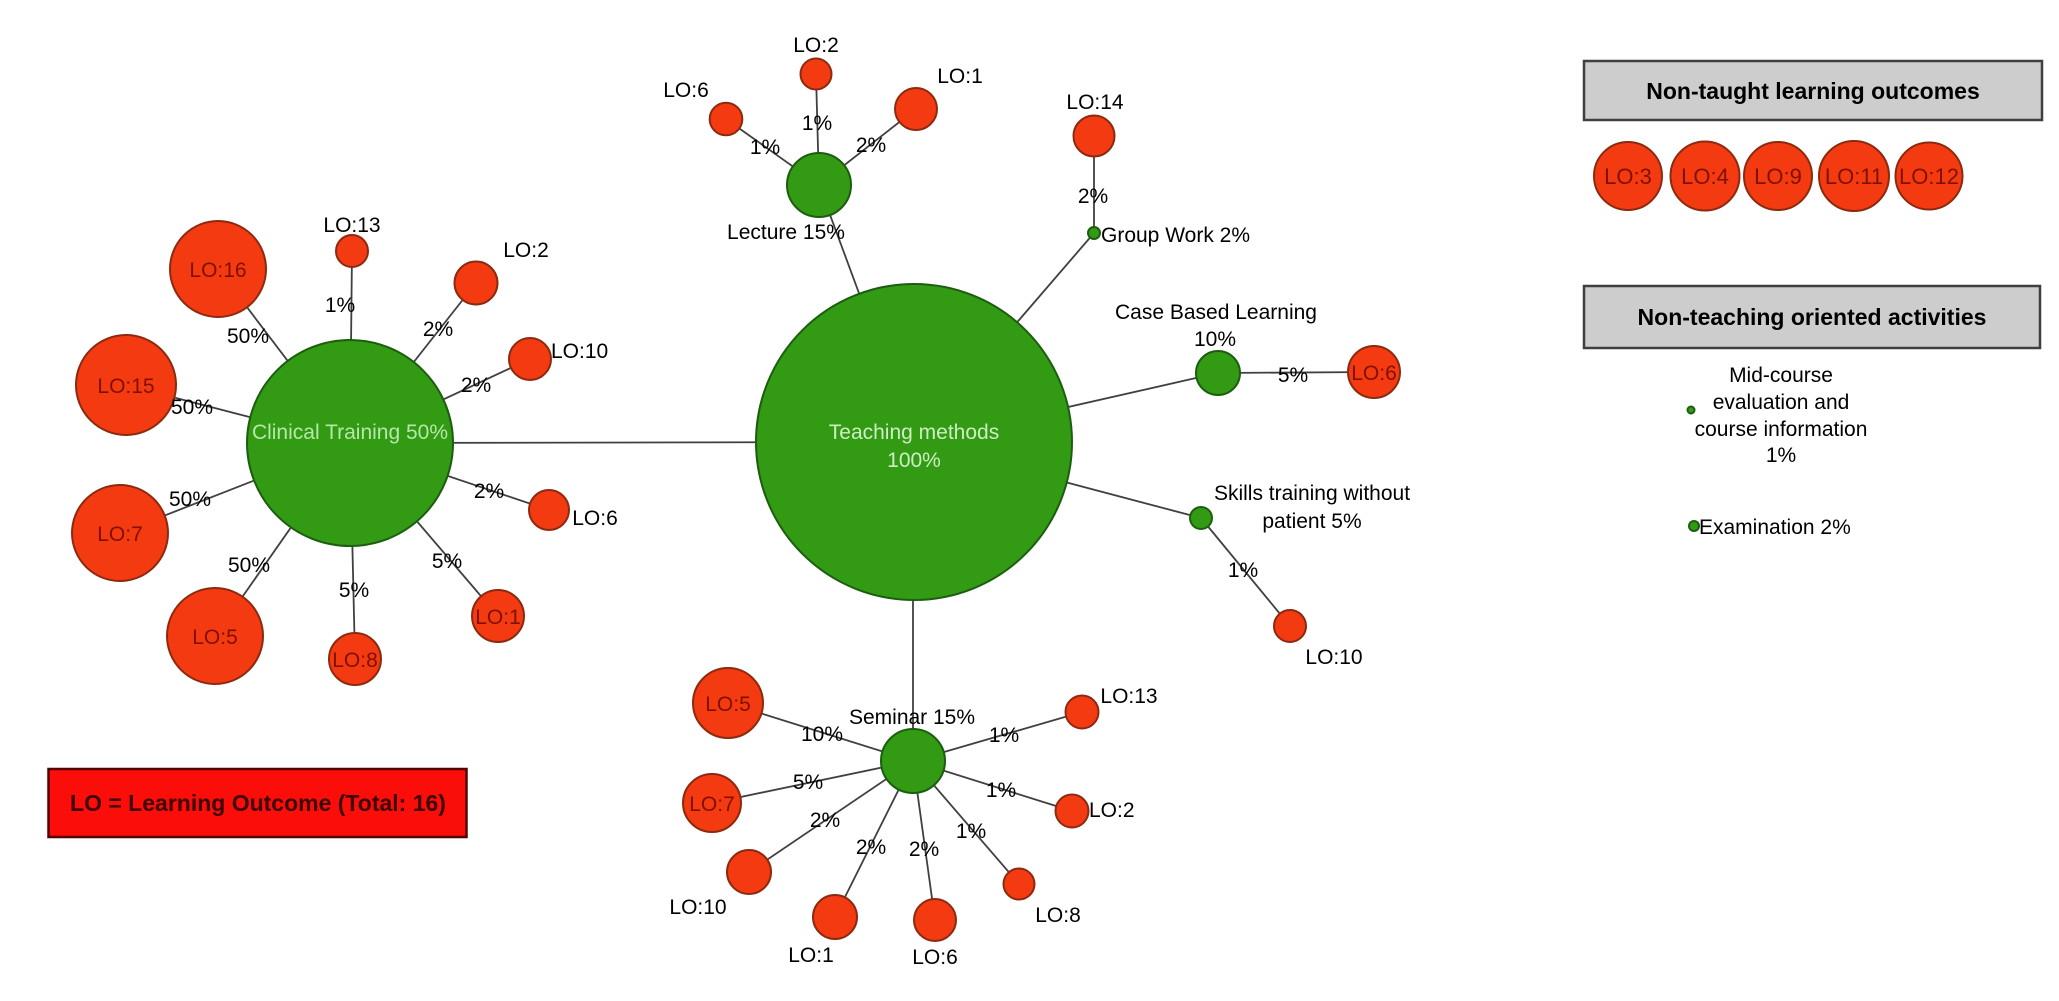 The height and width of the screenshot is (1001, 2059). What do you see at coordinates (1216, 312) in the screenshot?
I see `svg-text: Case Based Learning` at bounding box center [1216, 312].